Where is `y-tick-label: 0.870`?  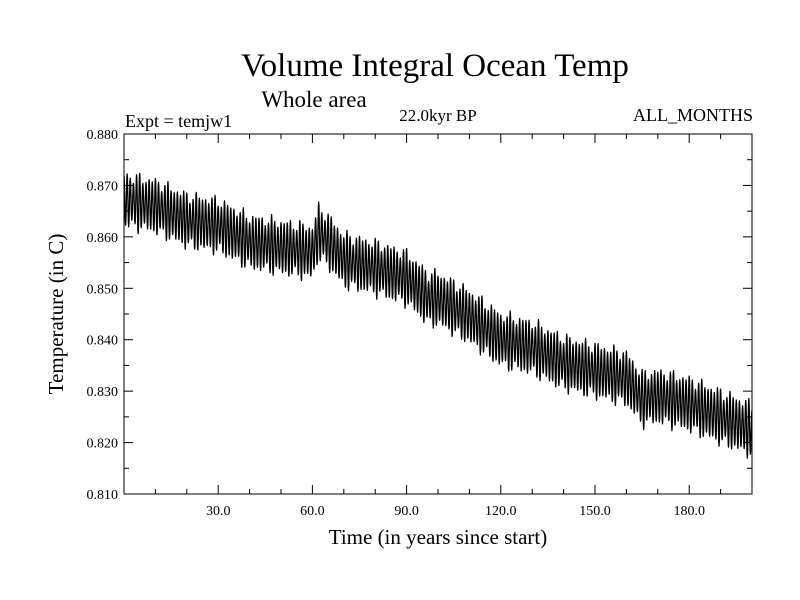
y-tick-label: 0.870 is located at coordinates (103, 186).